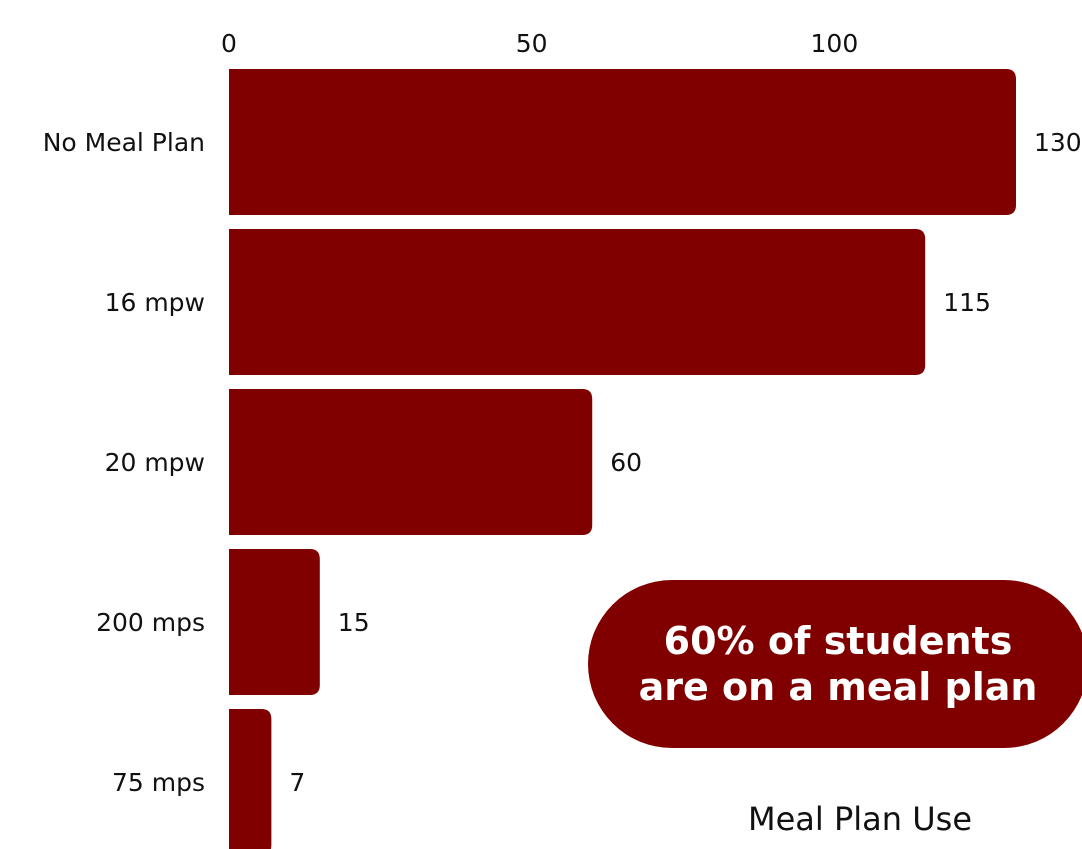  I want to click on data-label-4: 7, so click(297, 782).